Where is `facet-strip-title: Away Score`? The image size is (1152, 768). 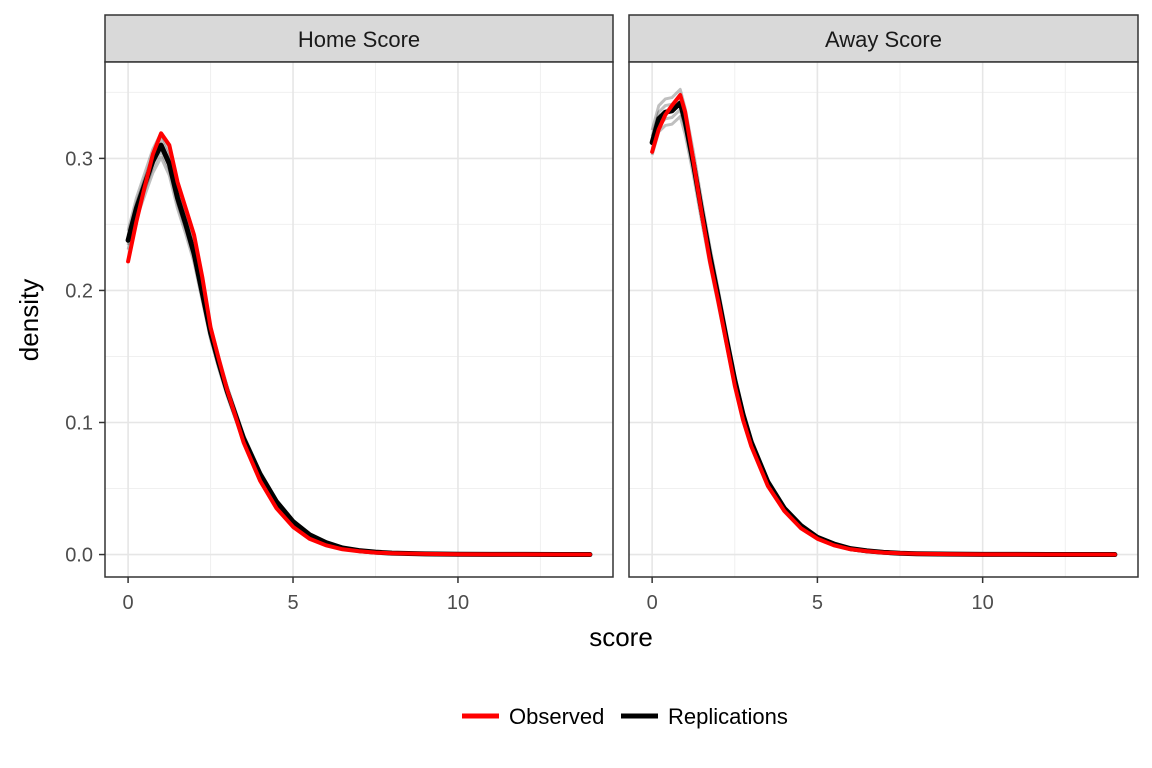 facet-strip-title: Away Score is located at coordinates (883, 39).